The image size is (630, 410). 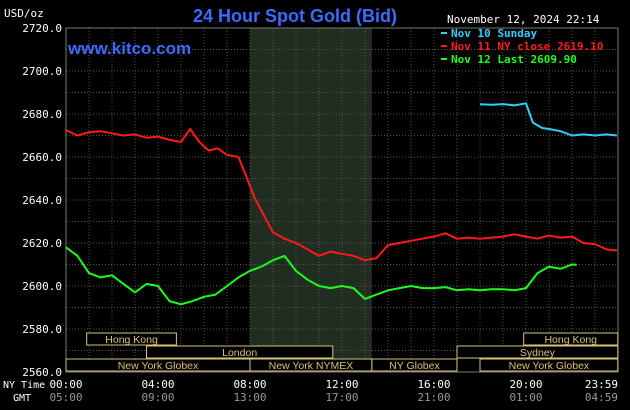 I want to click on x-axis-title-gmt: GMT, so click(x=22, y=398).